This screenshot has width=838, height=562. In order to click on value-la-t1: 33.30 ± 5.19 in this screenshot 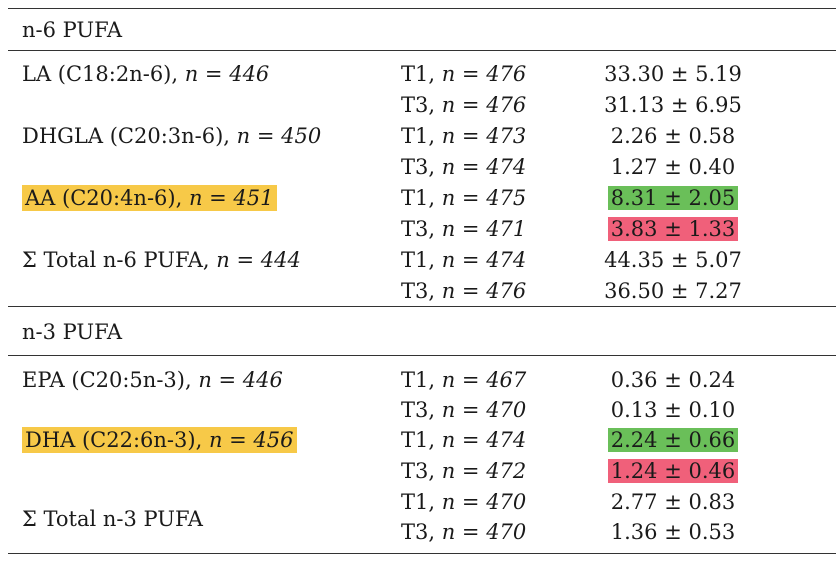, I will do `click(673, 74)`.